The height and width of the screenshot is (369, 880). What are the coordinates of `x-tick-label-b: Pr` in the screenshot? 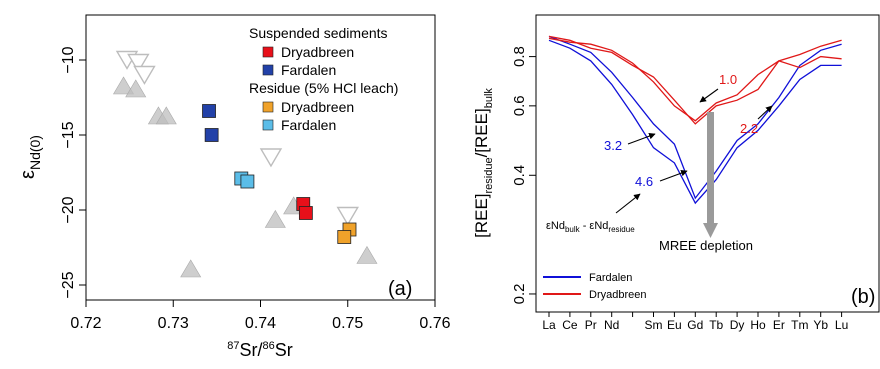 It's located at (591, 325).